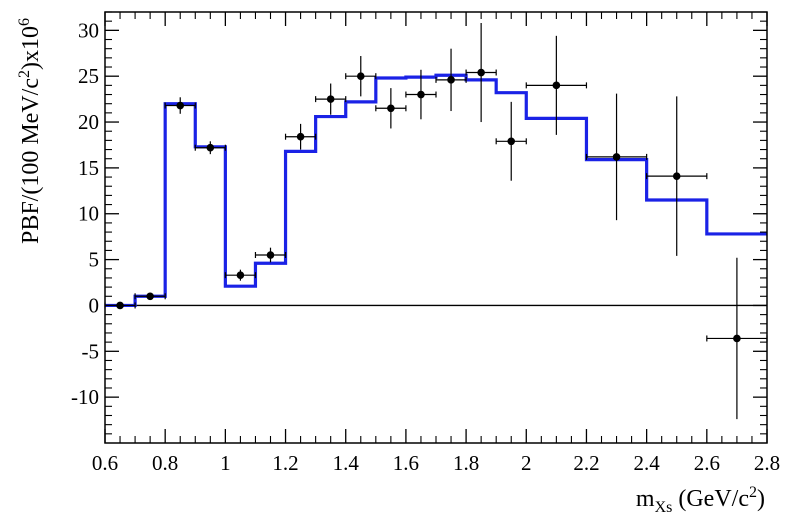 Image resolution: width=788 pixels, height=519 pixels. What do you see at coordinates (647, 463) in the screenshot?
I see `x-tick-label: 2.4` at bounding box center [647, 463].